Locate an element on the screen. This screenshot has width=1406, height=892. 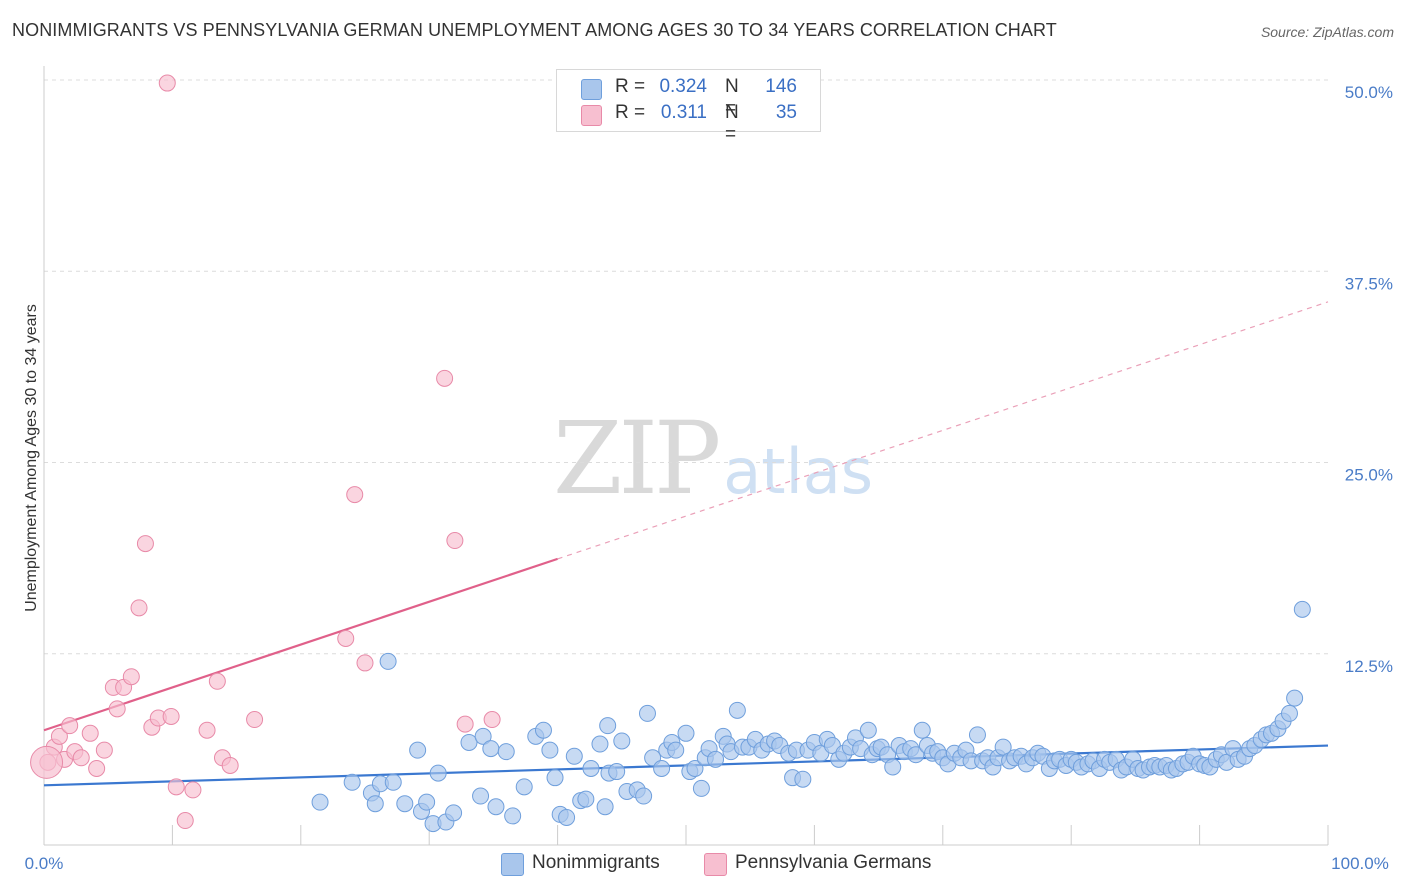
series-legend: Nonimmigrants Pennsylvania Germans is located at coordinates (703, 864).